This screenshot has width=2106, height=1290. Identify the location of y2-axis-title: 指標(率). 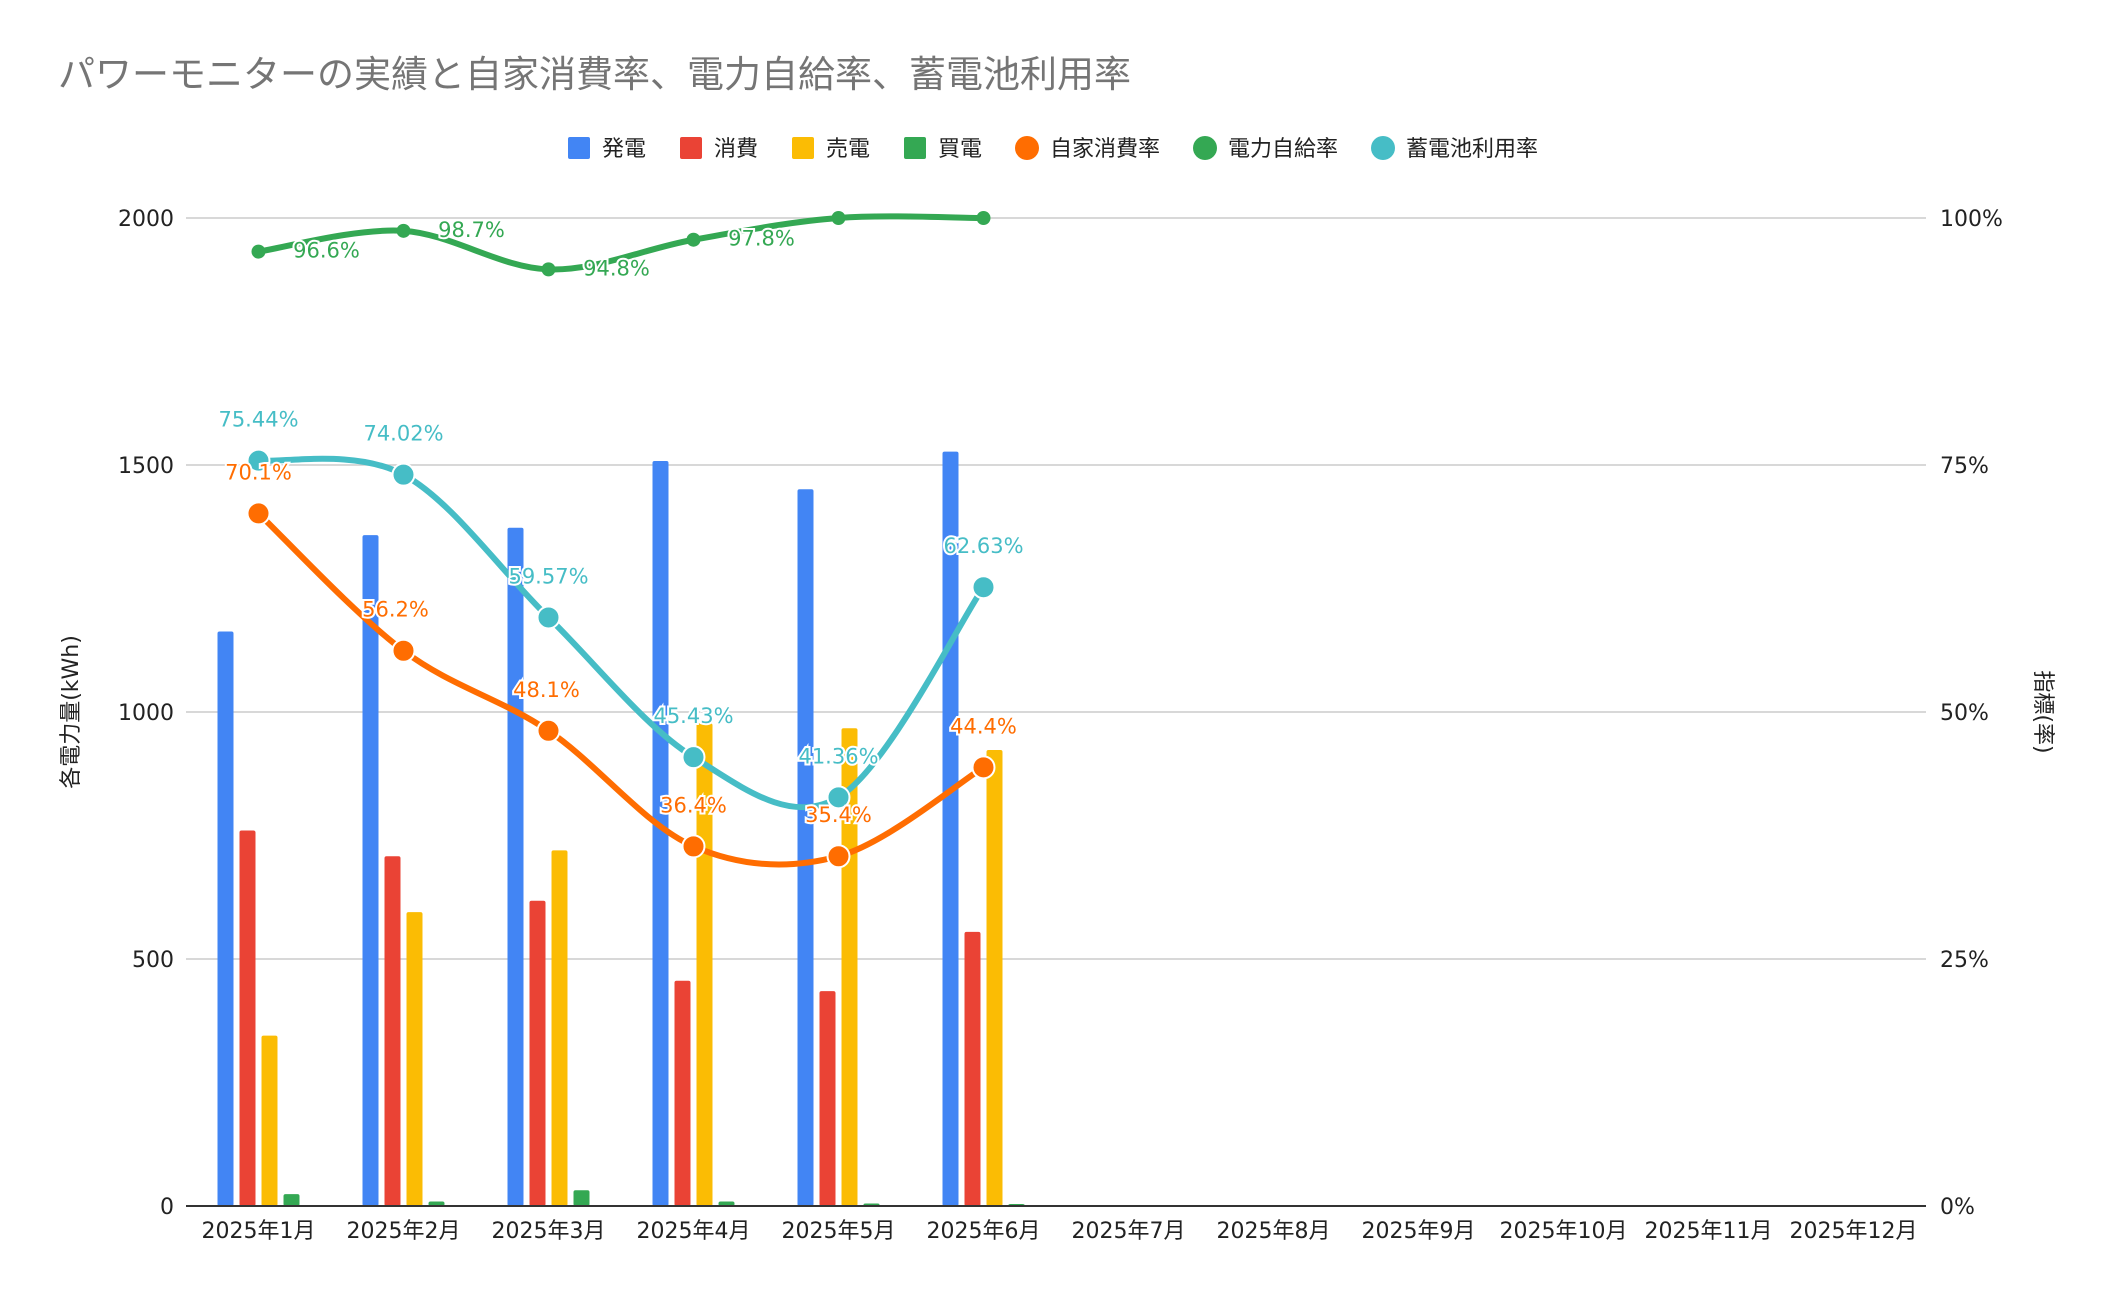
(2042, 711).